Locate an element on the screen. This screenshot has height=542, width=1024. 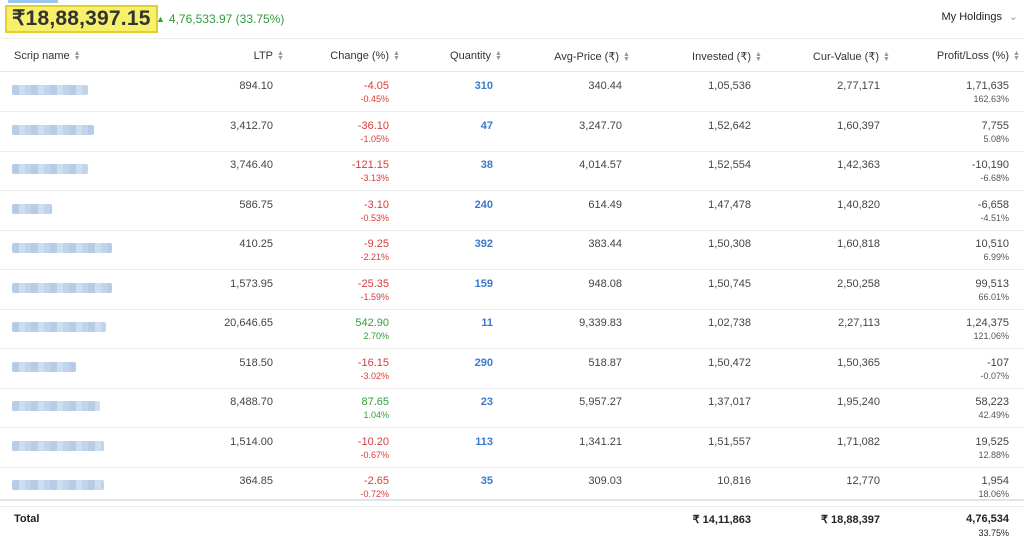
quantity-cell: 159 is located at coordinates (483, 283).